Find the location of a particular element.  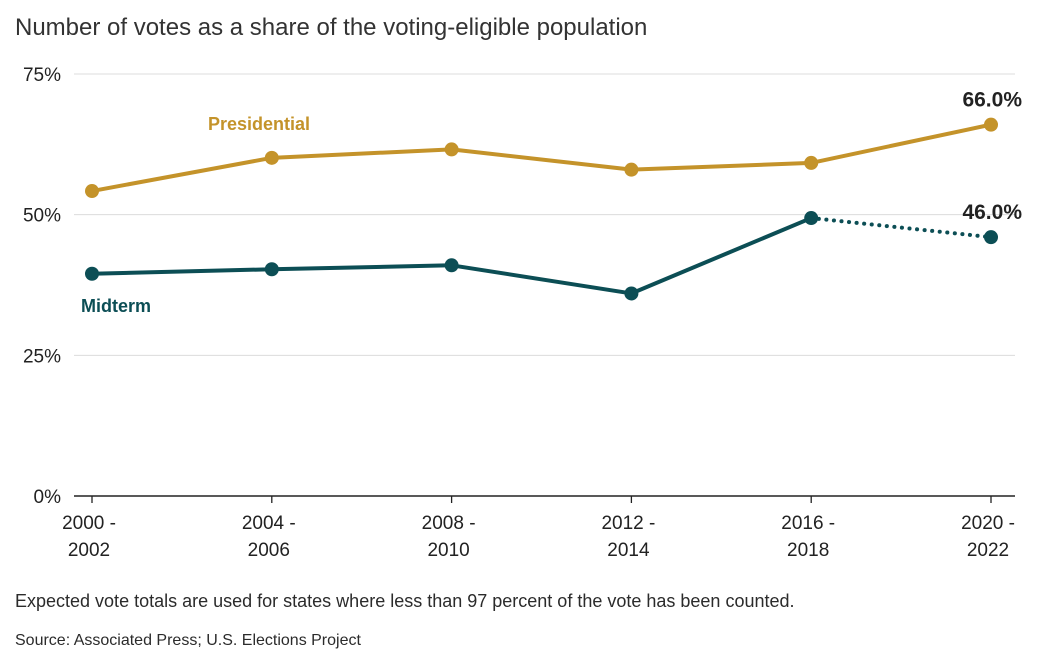

x-tick-label-line: 2000 - is located at coordinates (89, 523).